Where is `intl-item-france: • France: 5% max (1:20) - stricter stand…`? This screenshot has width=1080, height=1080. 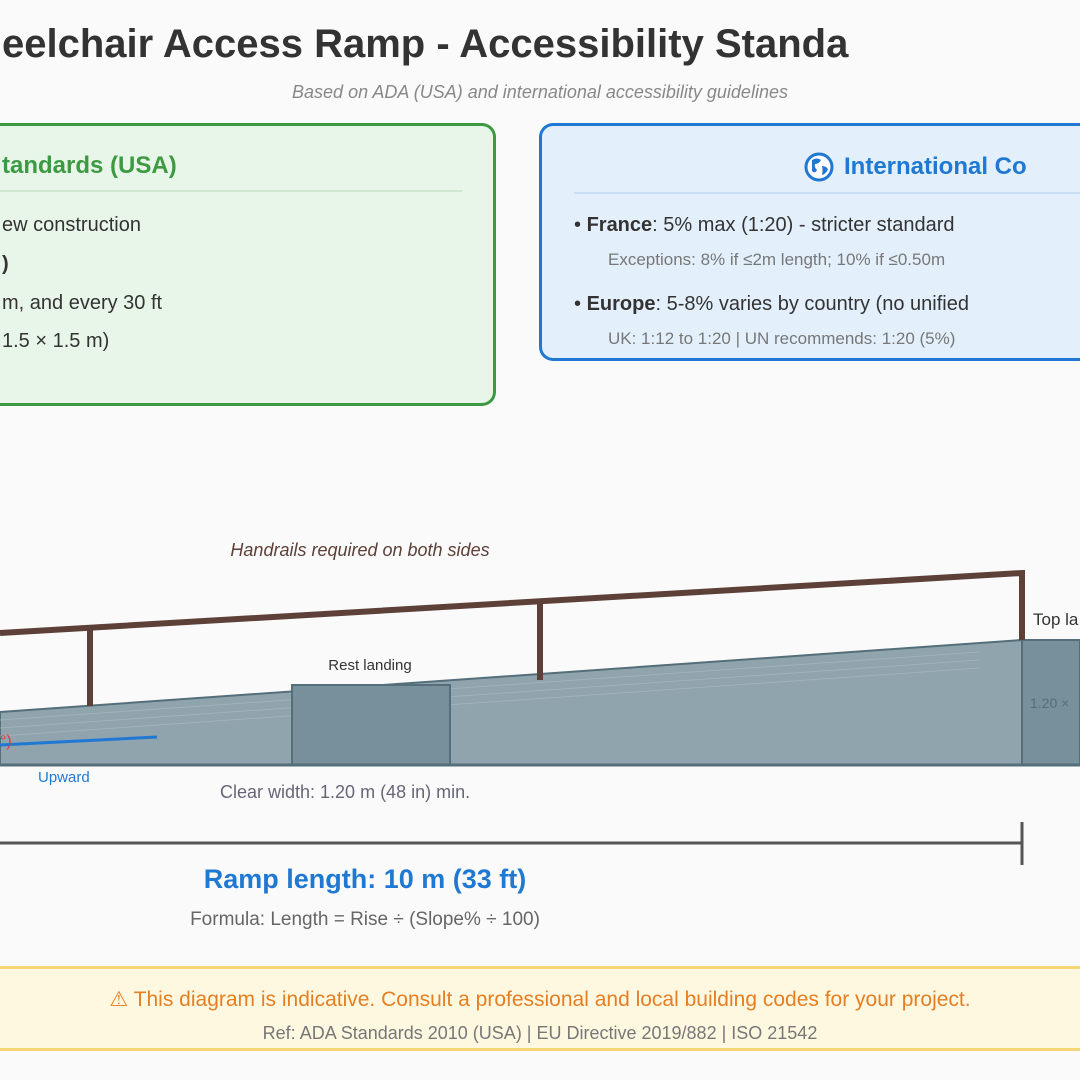 intl-item-france: • France: 5% max (1:20) - stricter stand… is located at coordinates (764, 225).